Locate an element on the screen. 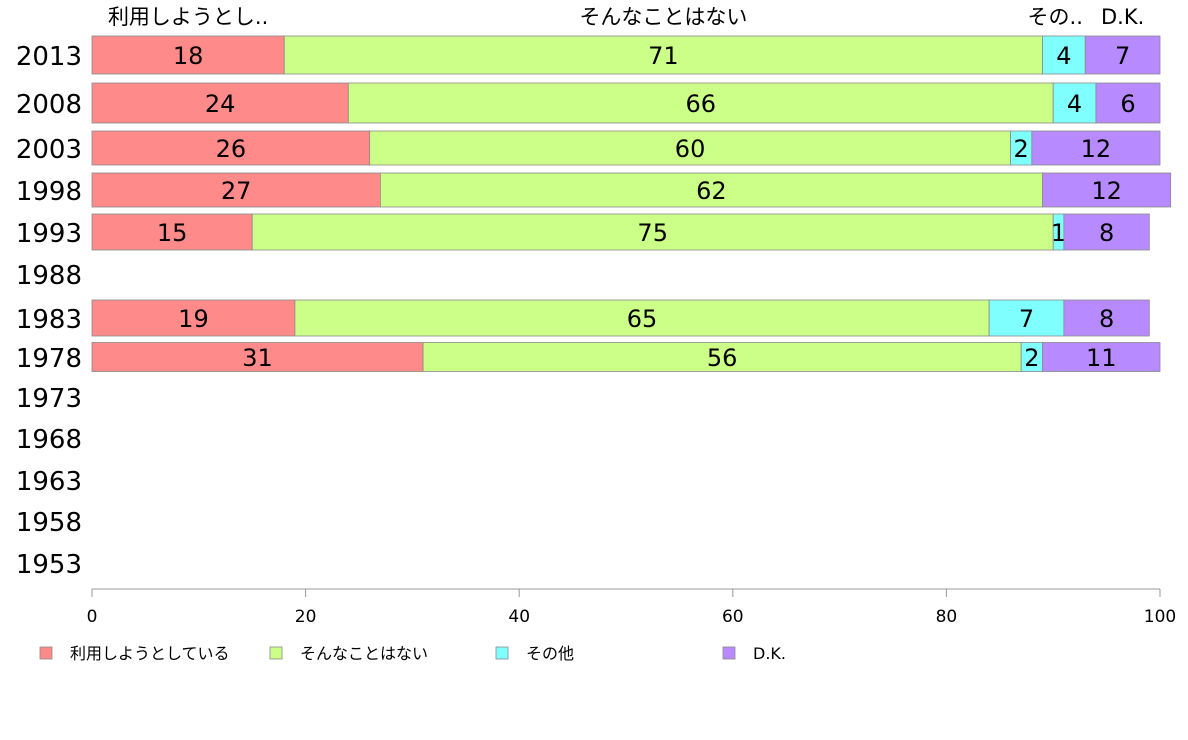 This screenshot has width=1188, height=740. data-label: 31 is located at coordinates (257, 358).